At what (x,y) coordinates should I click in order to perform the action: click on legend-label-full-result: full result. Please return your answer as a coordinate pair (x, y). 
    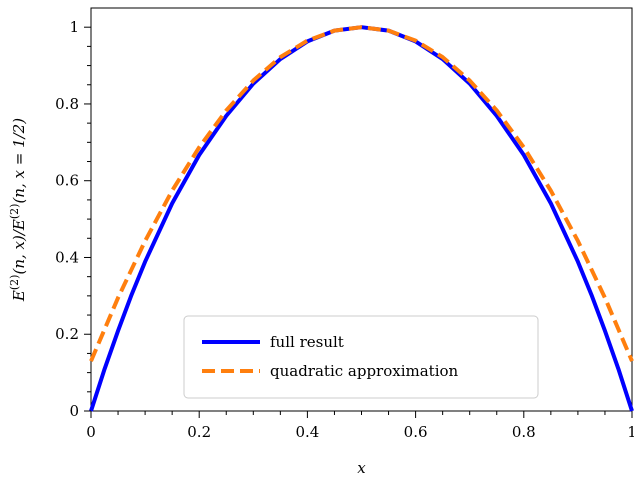
    Looking at the image, I should click on (307, 342).